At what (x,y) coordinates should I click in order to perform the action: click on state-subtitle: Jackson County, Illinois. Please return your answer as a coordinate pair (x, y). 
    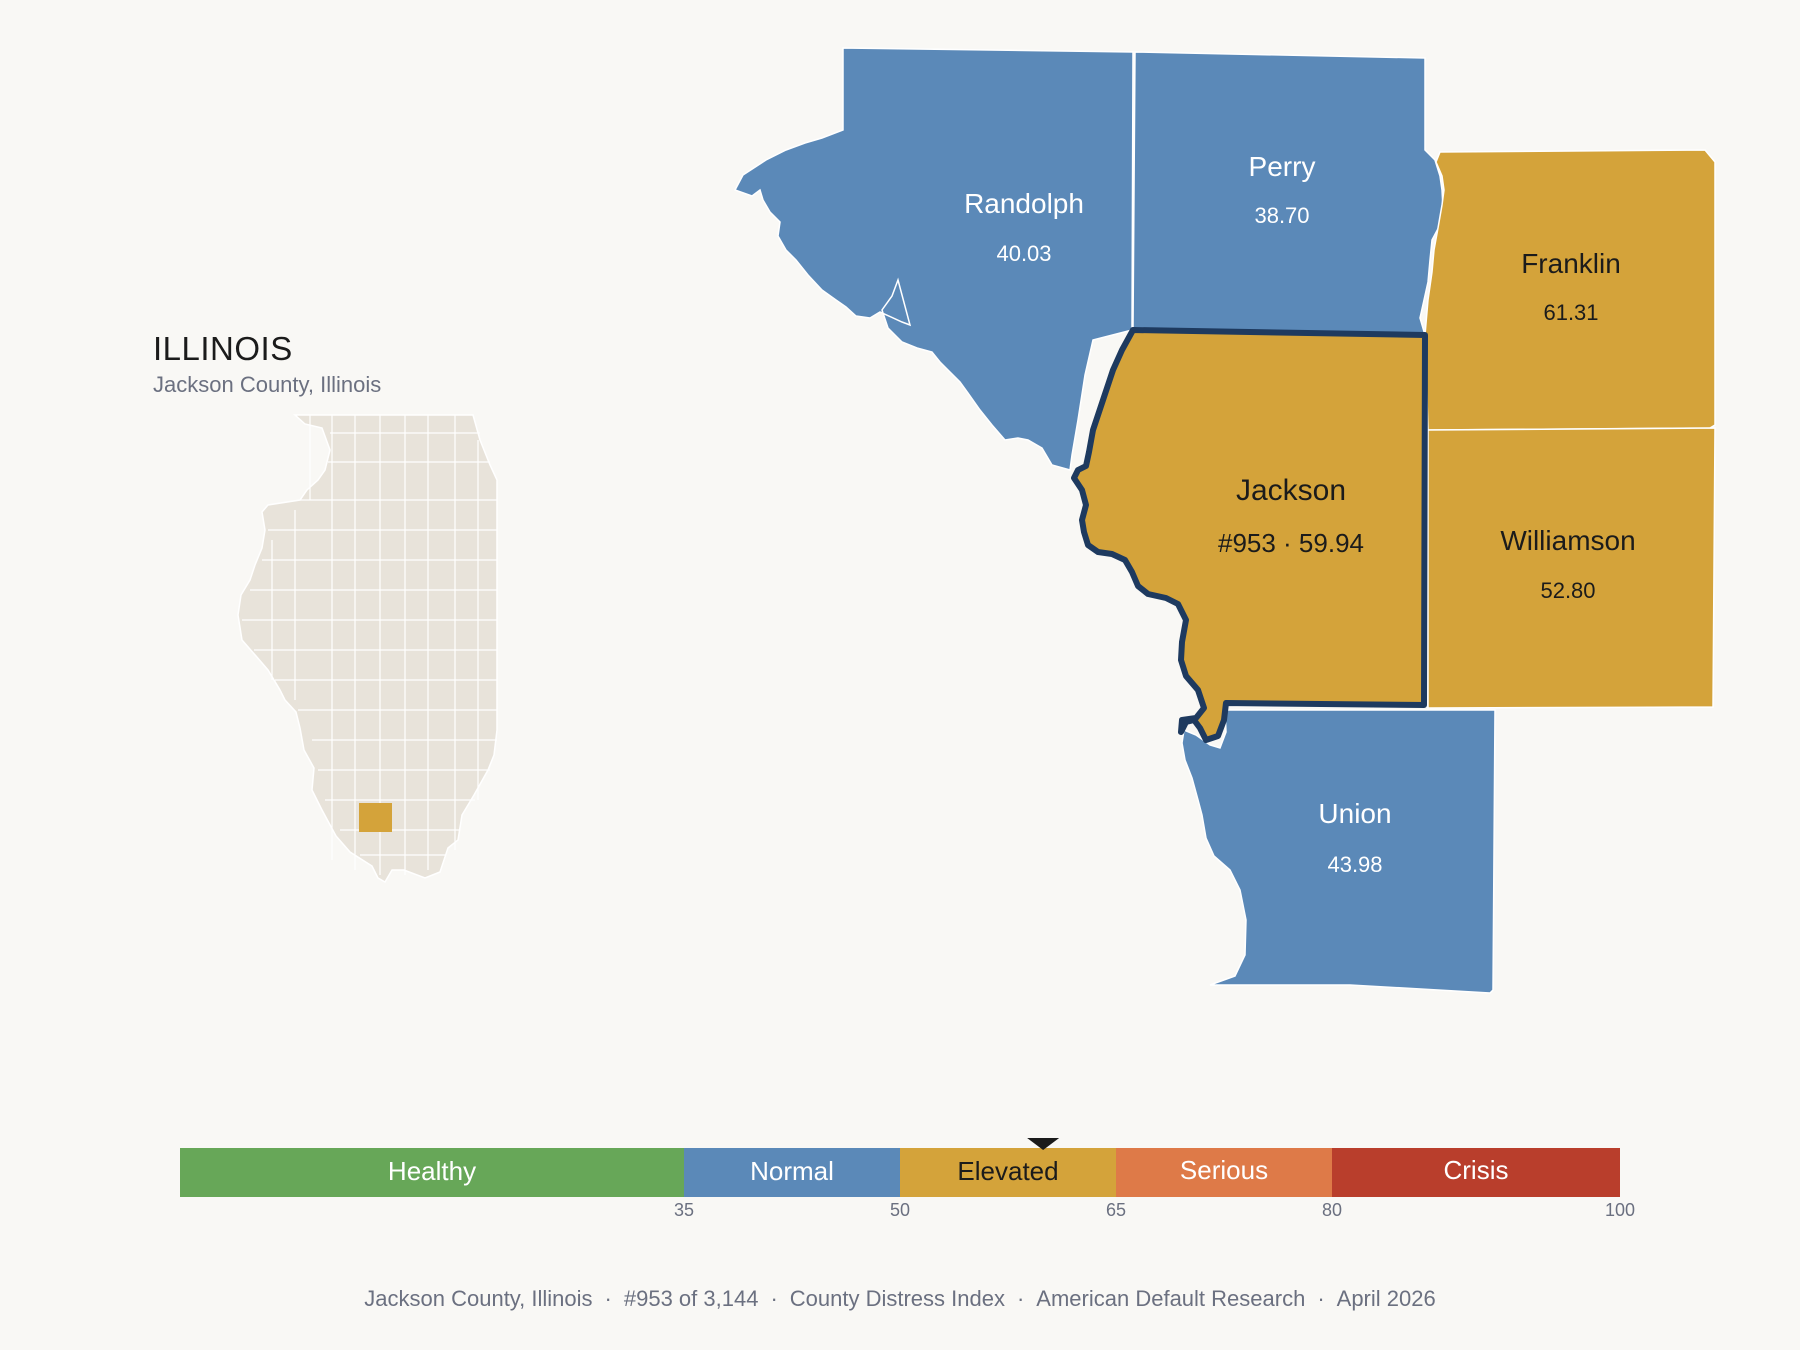
    Looking at the image, I should click on (267, 384).